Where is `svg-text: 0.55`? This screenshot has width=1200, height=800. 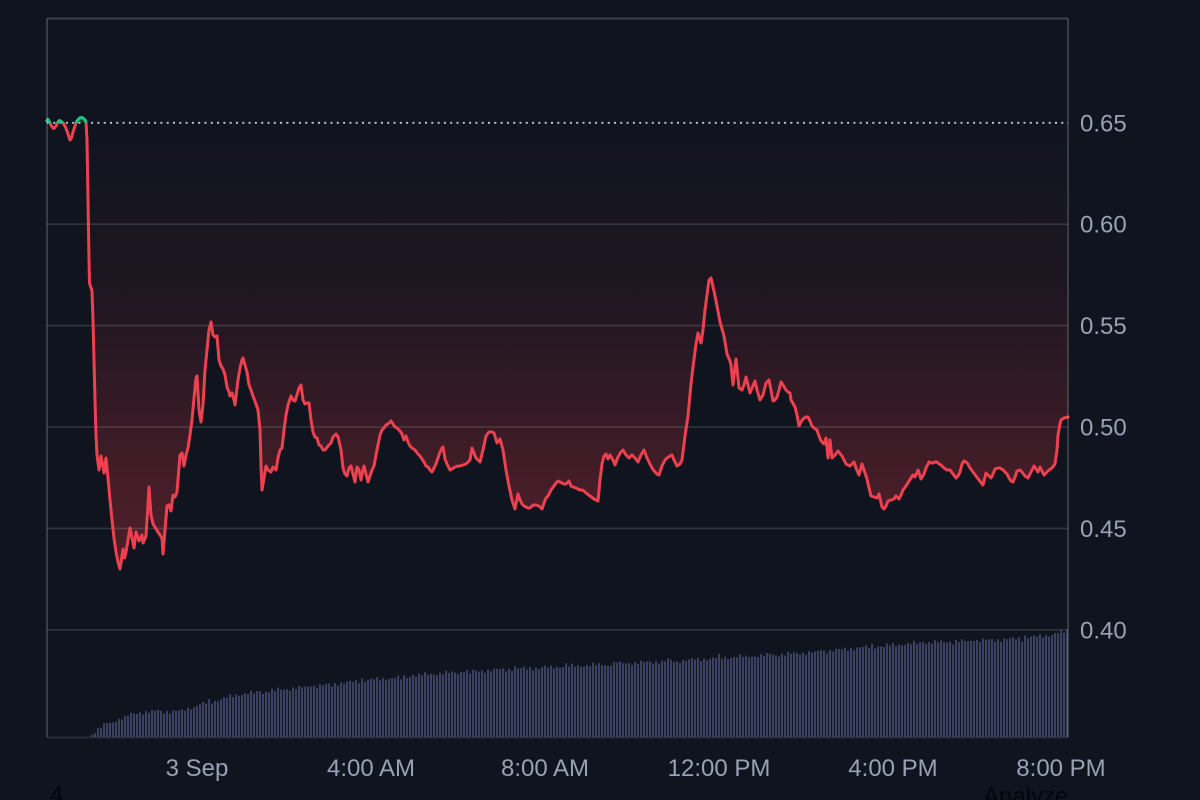 svg-text: 0.55 is located at coordinates (1103, 326).